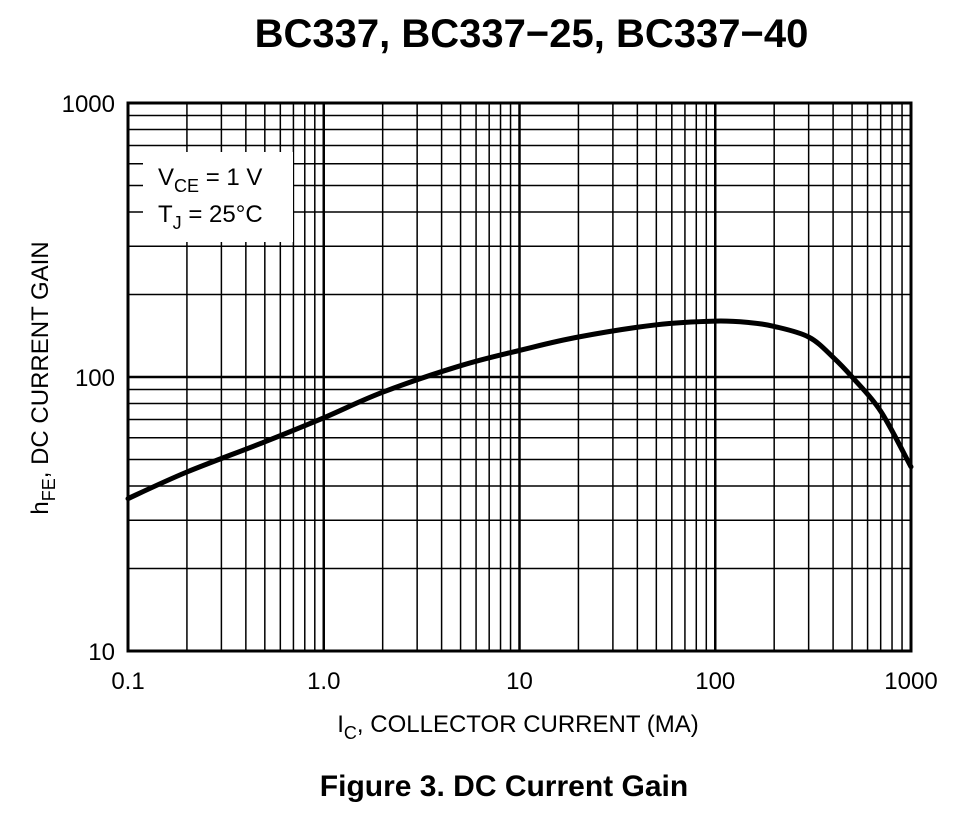 This screenshot has width=963, height=823. What do you see at coordinates (101, 652) in the screenshot?
I see `y-tick-label: 10` at bounding box center [101, 652].